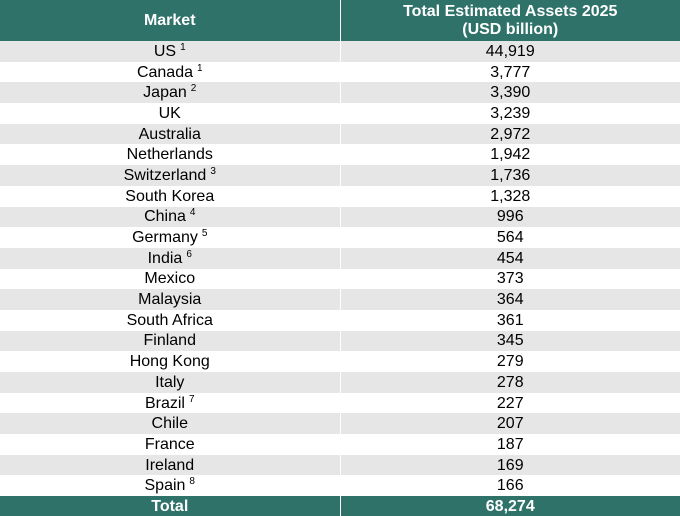 The height and width of the screenshot is (516, 680). I want to click on assets-header-unit: (USD billion), so click(510, 29).